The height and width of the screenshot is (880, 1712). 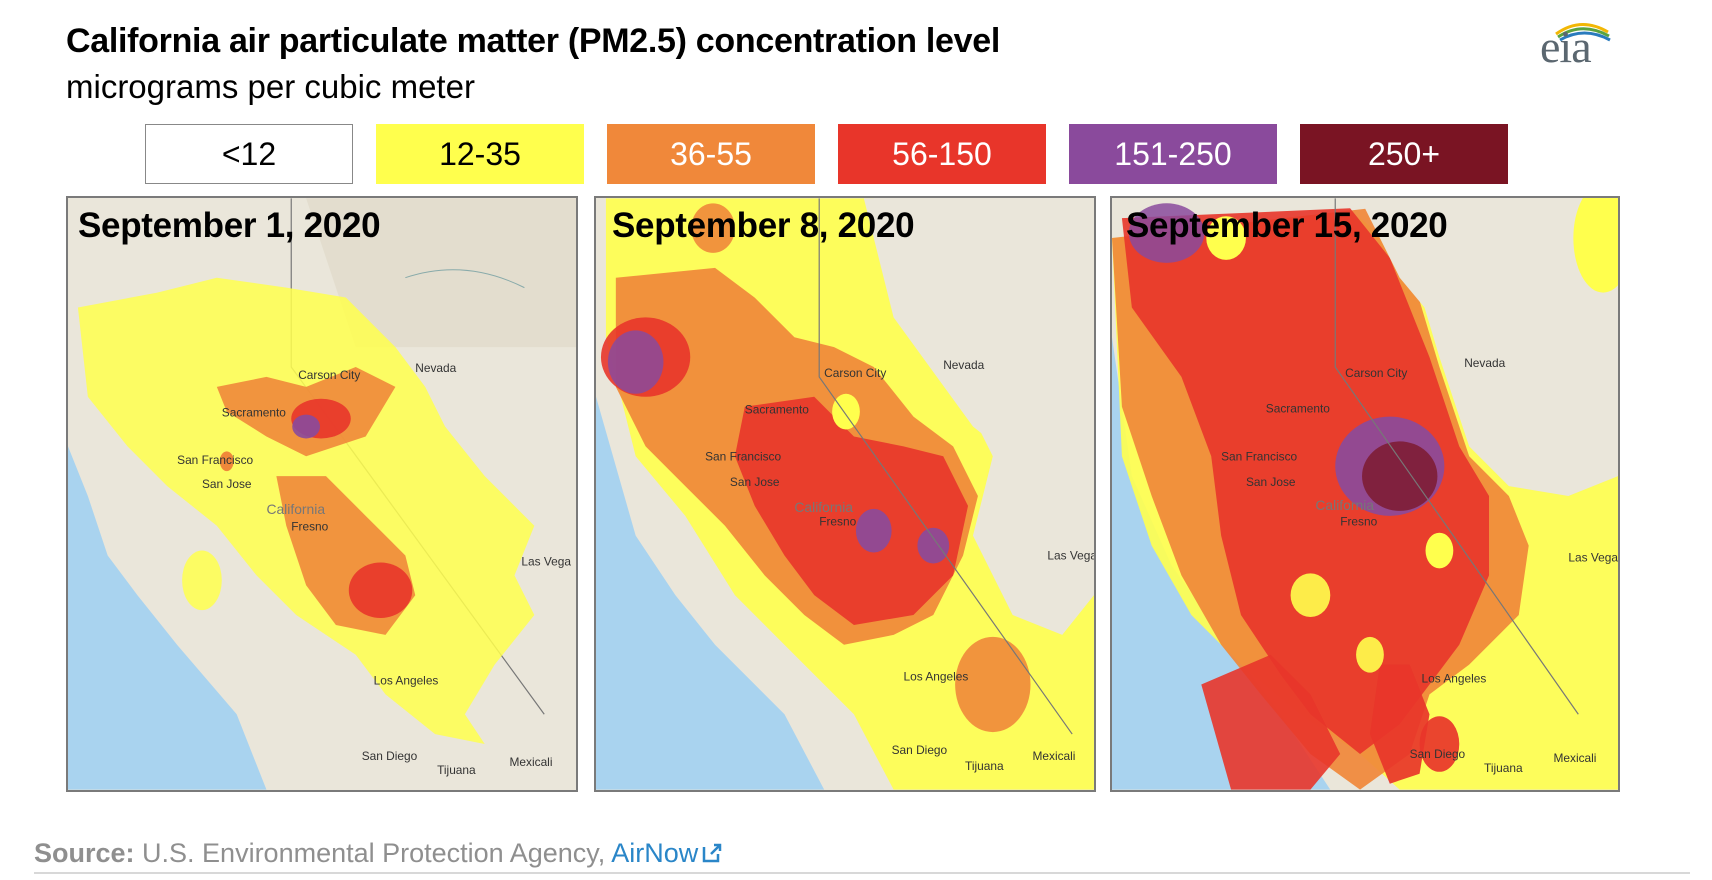 I want to click on panel-date-sep-1: September 1, 2020, so click(x=229, y=225).